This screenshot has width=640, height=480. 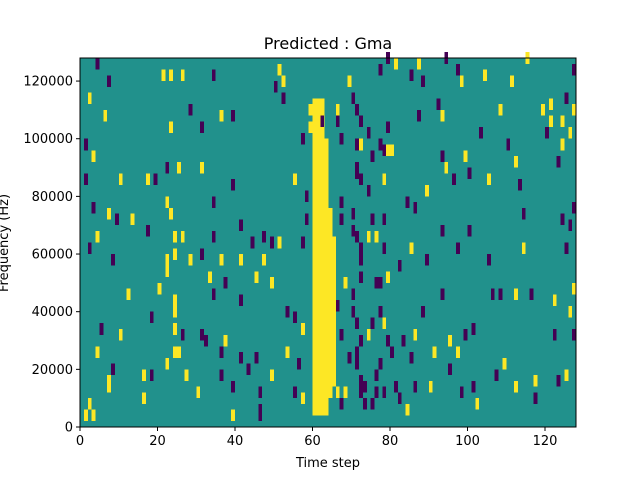 I want to click on y-tick-label: 80000, so click(x=52, y=197).